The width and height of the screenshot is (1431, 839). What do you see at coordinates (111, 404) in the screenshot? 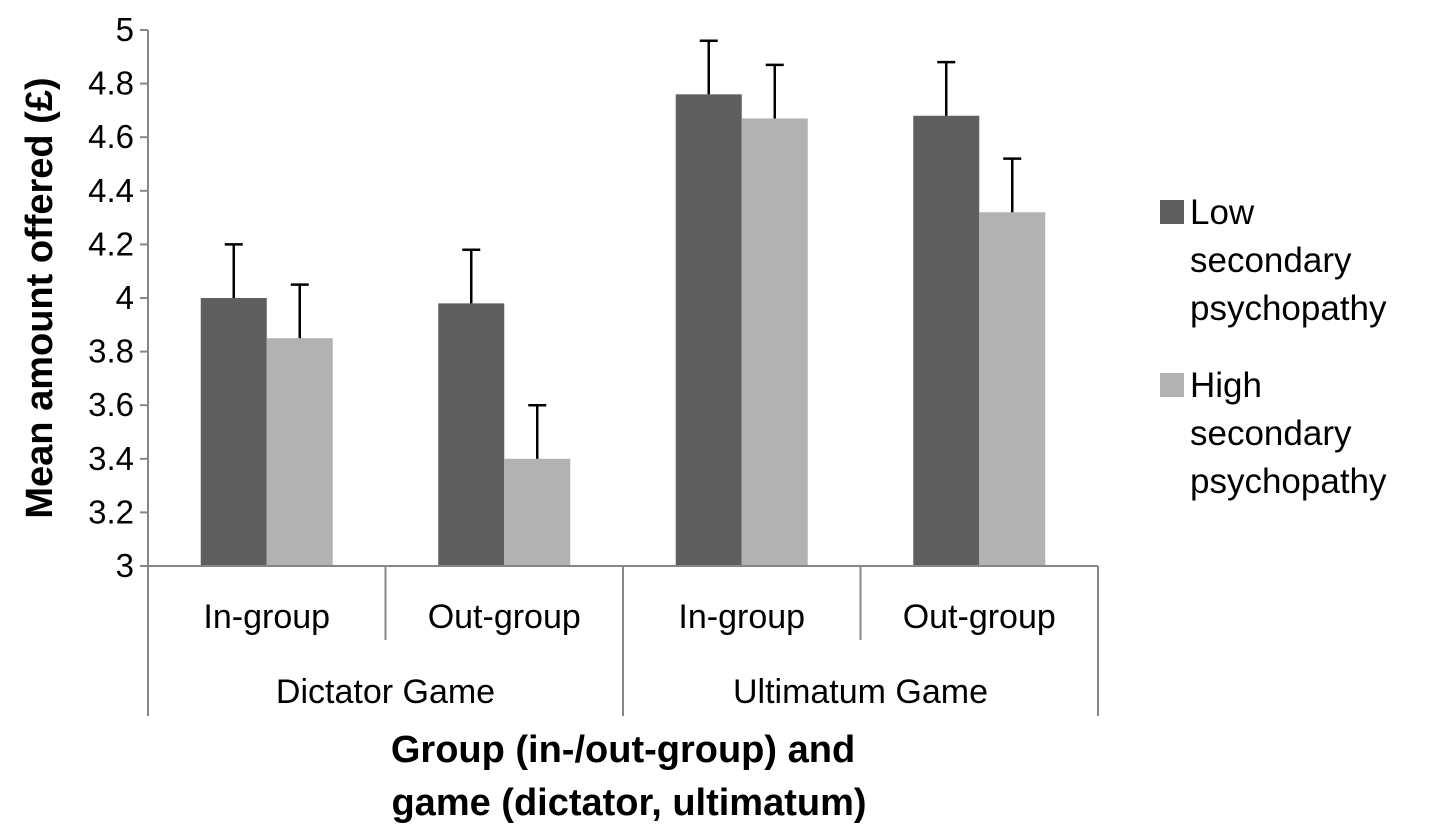
I see `y-tick-label: 3.6` at bounding box center [111, 404].